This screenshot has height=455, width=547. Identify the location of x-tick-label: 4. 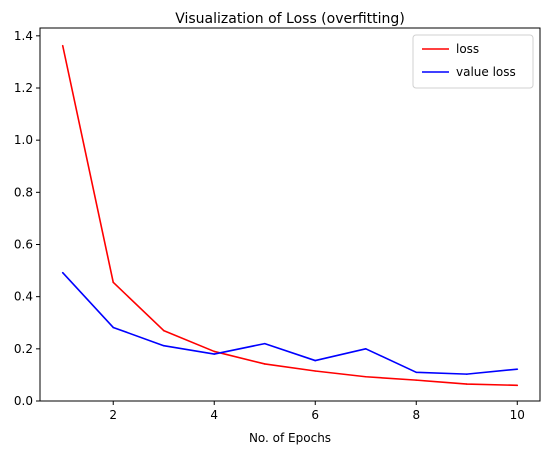
(214, 415).